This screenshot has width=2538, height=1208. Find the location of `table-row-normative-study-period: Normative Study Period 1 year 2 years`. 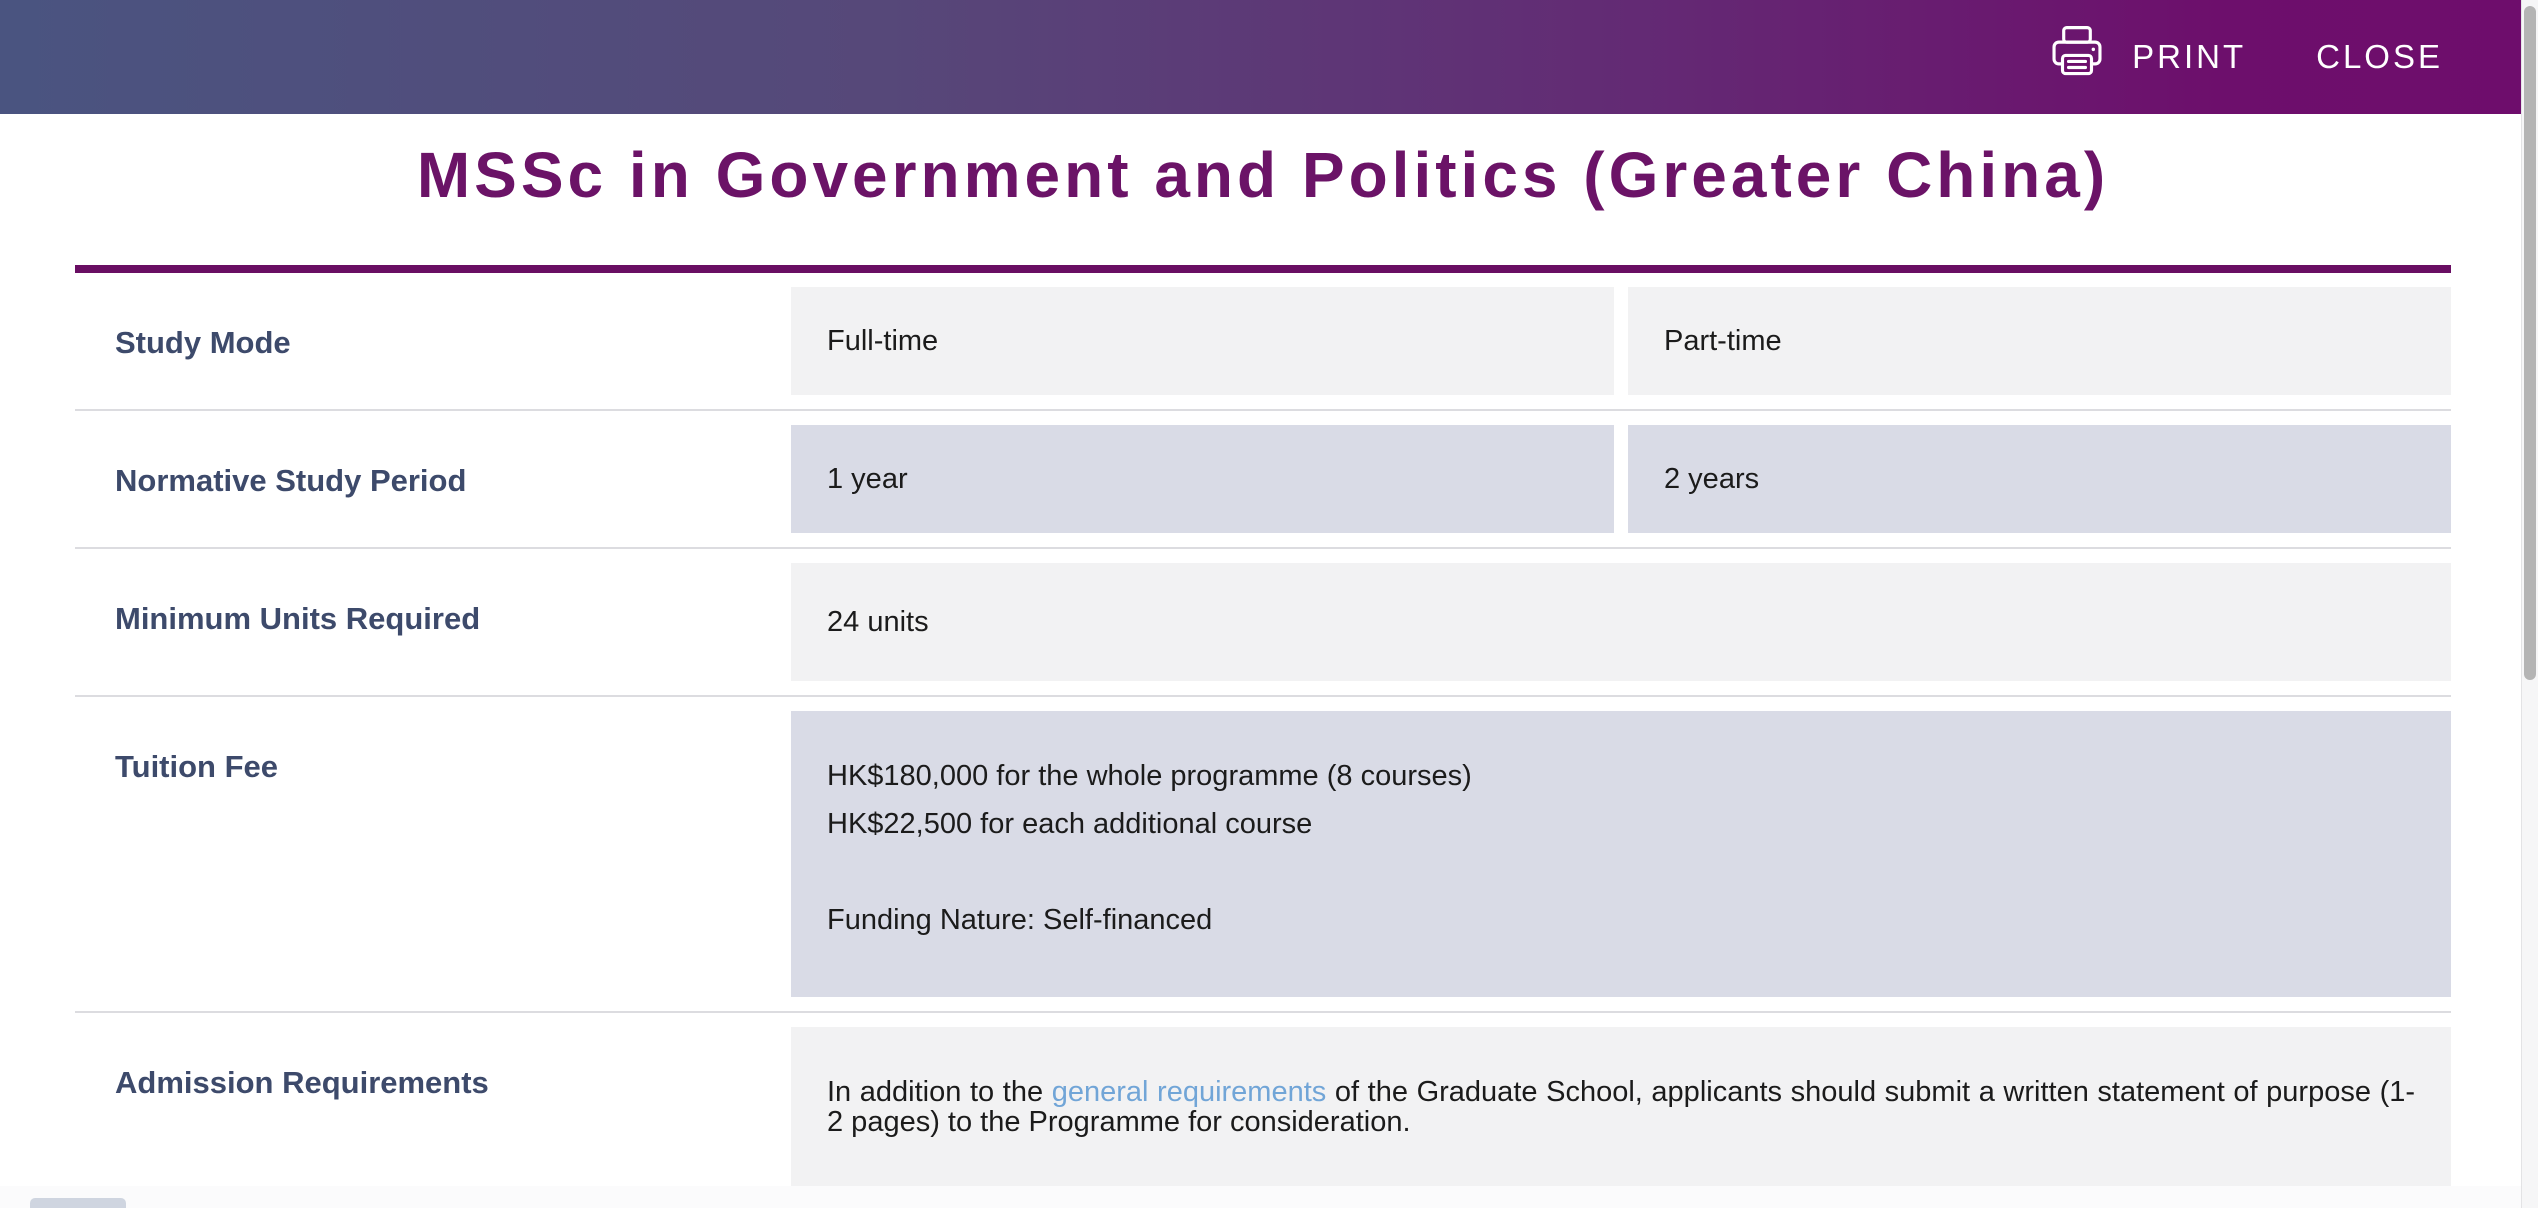

table-row-normative-study-period: Normative Study Period 1 year 2 years is located at coordinates (1263, 480).